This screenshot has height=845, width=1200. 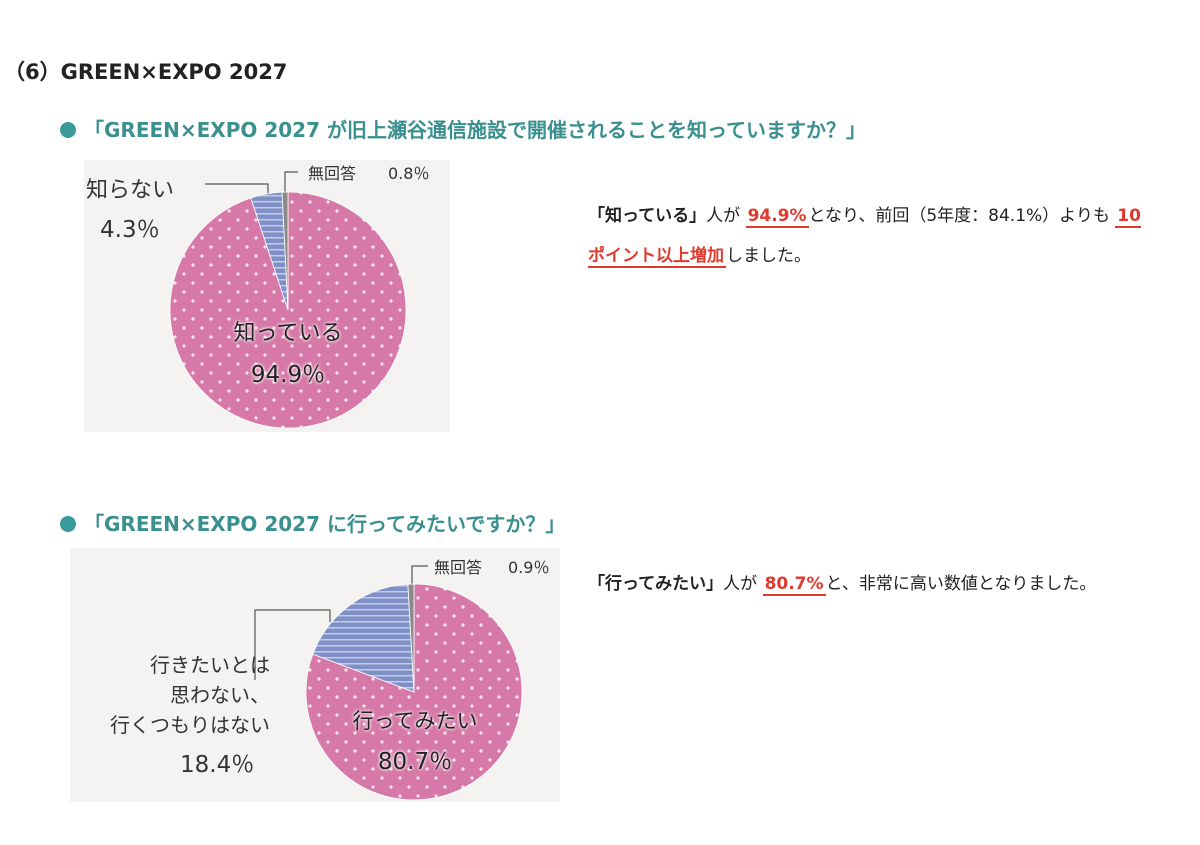 I want to click on note: 「行ってみたい」人が 80.7% と、非常に高い数値となりました。, so click(x=858, y=584).